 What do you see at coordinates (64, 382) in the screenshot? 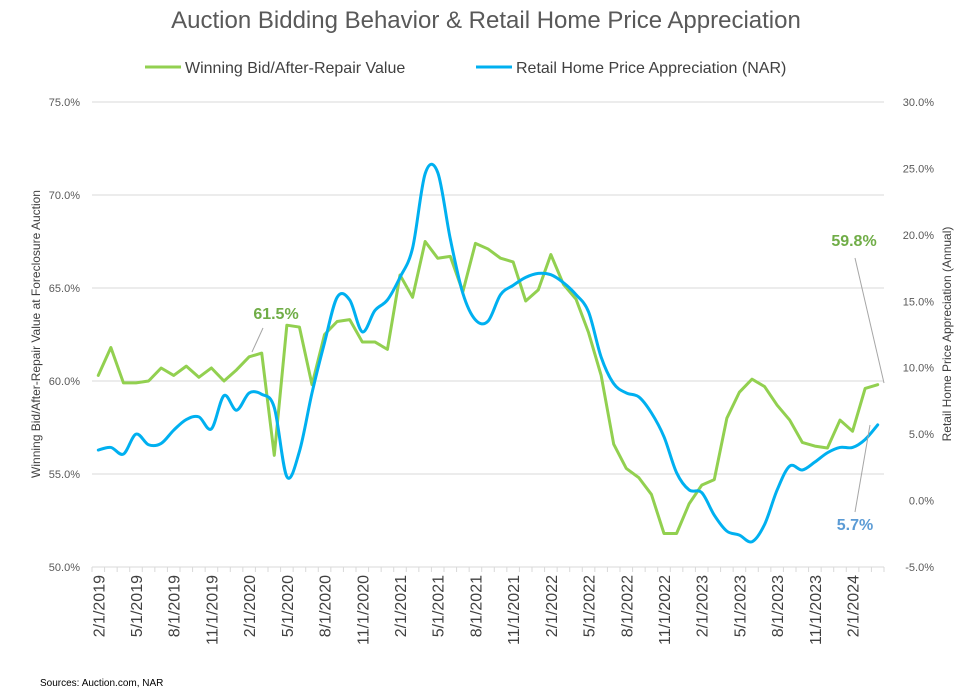
I see `y-left-tick-label: 60.0%` at bounding box center [64, 382].